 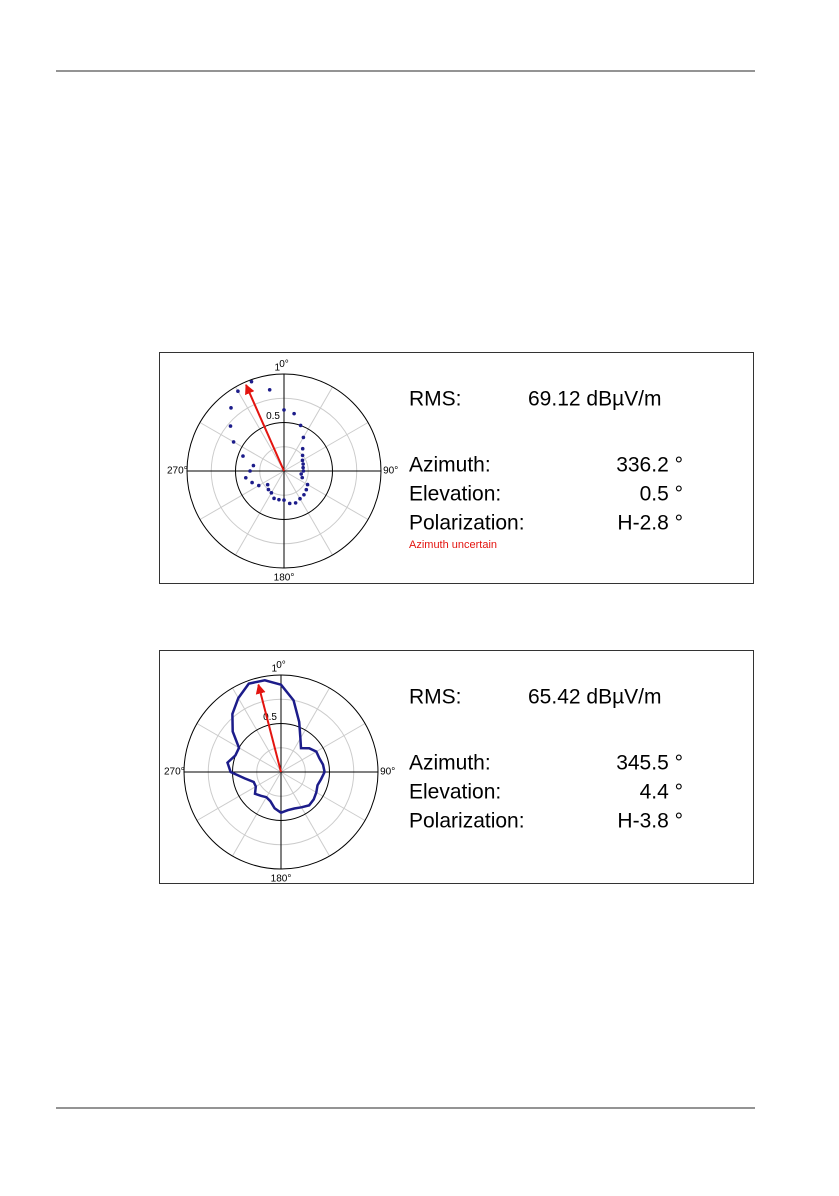 I want to click on readout-value: 345.5 °, so click(x=649, y=763).